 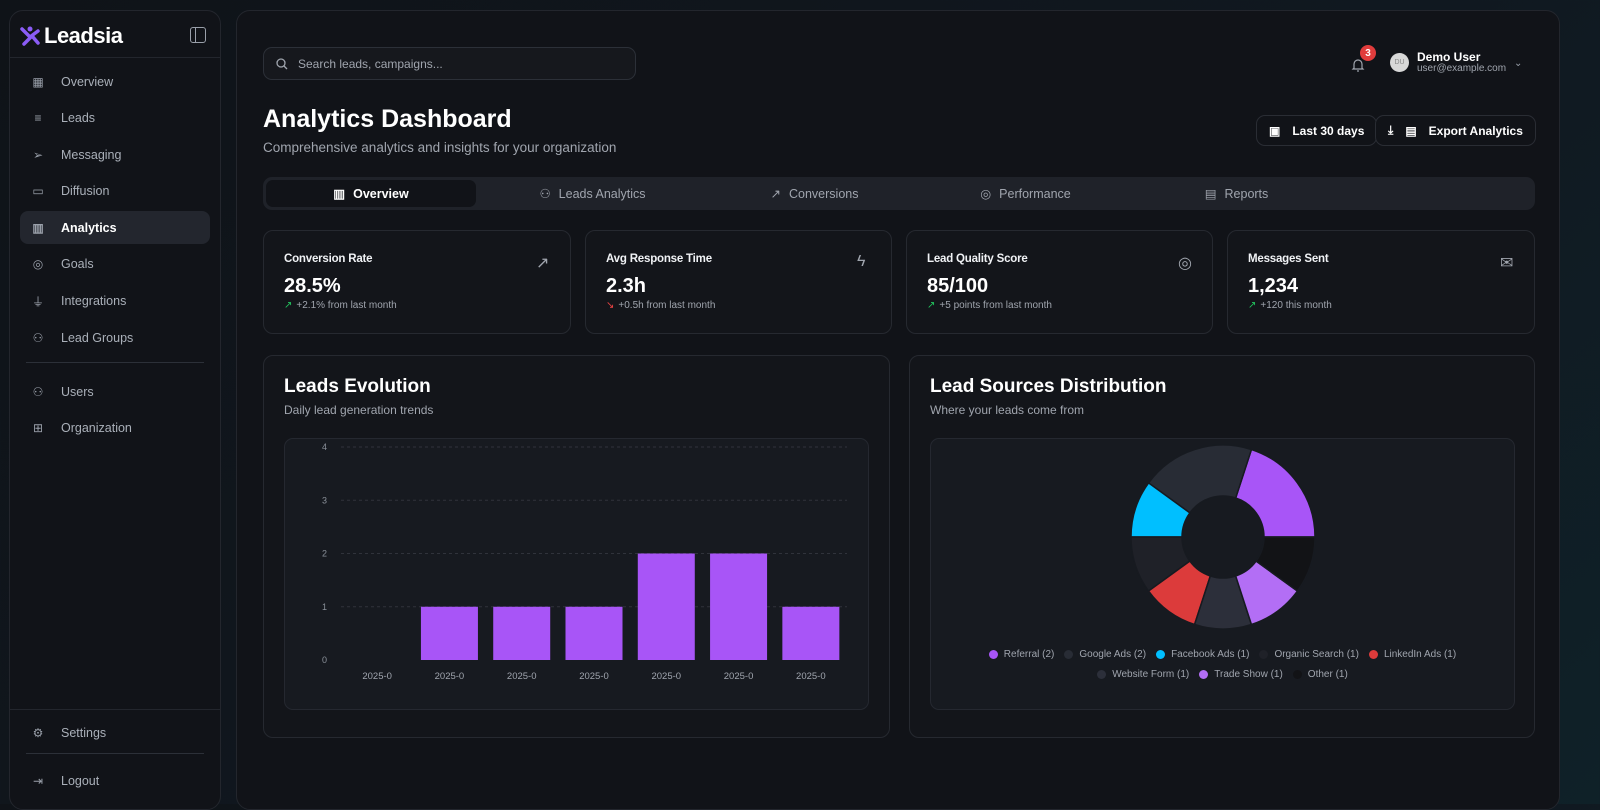 I want to click on y-tick-label: 0, so click(x=324, y=660).